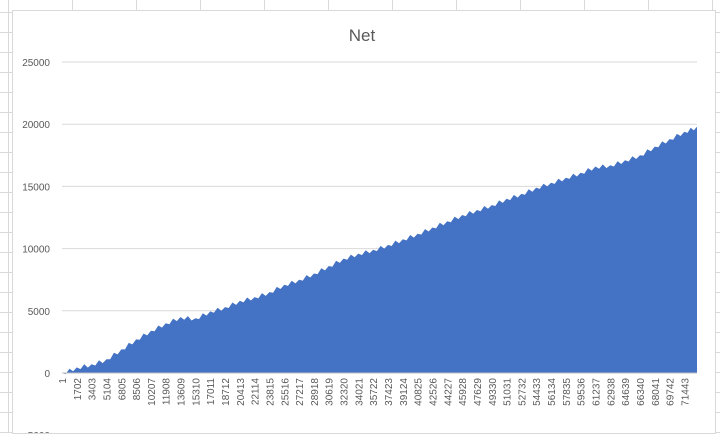 The height and width of the screenshot is (434, 720). Describe the element at coordinates (359, 392) in the screenshot. I see `x-tick-label: 34021` at that location.